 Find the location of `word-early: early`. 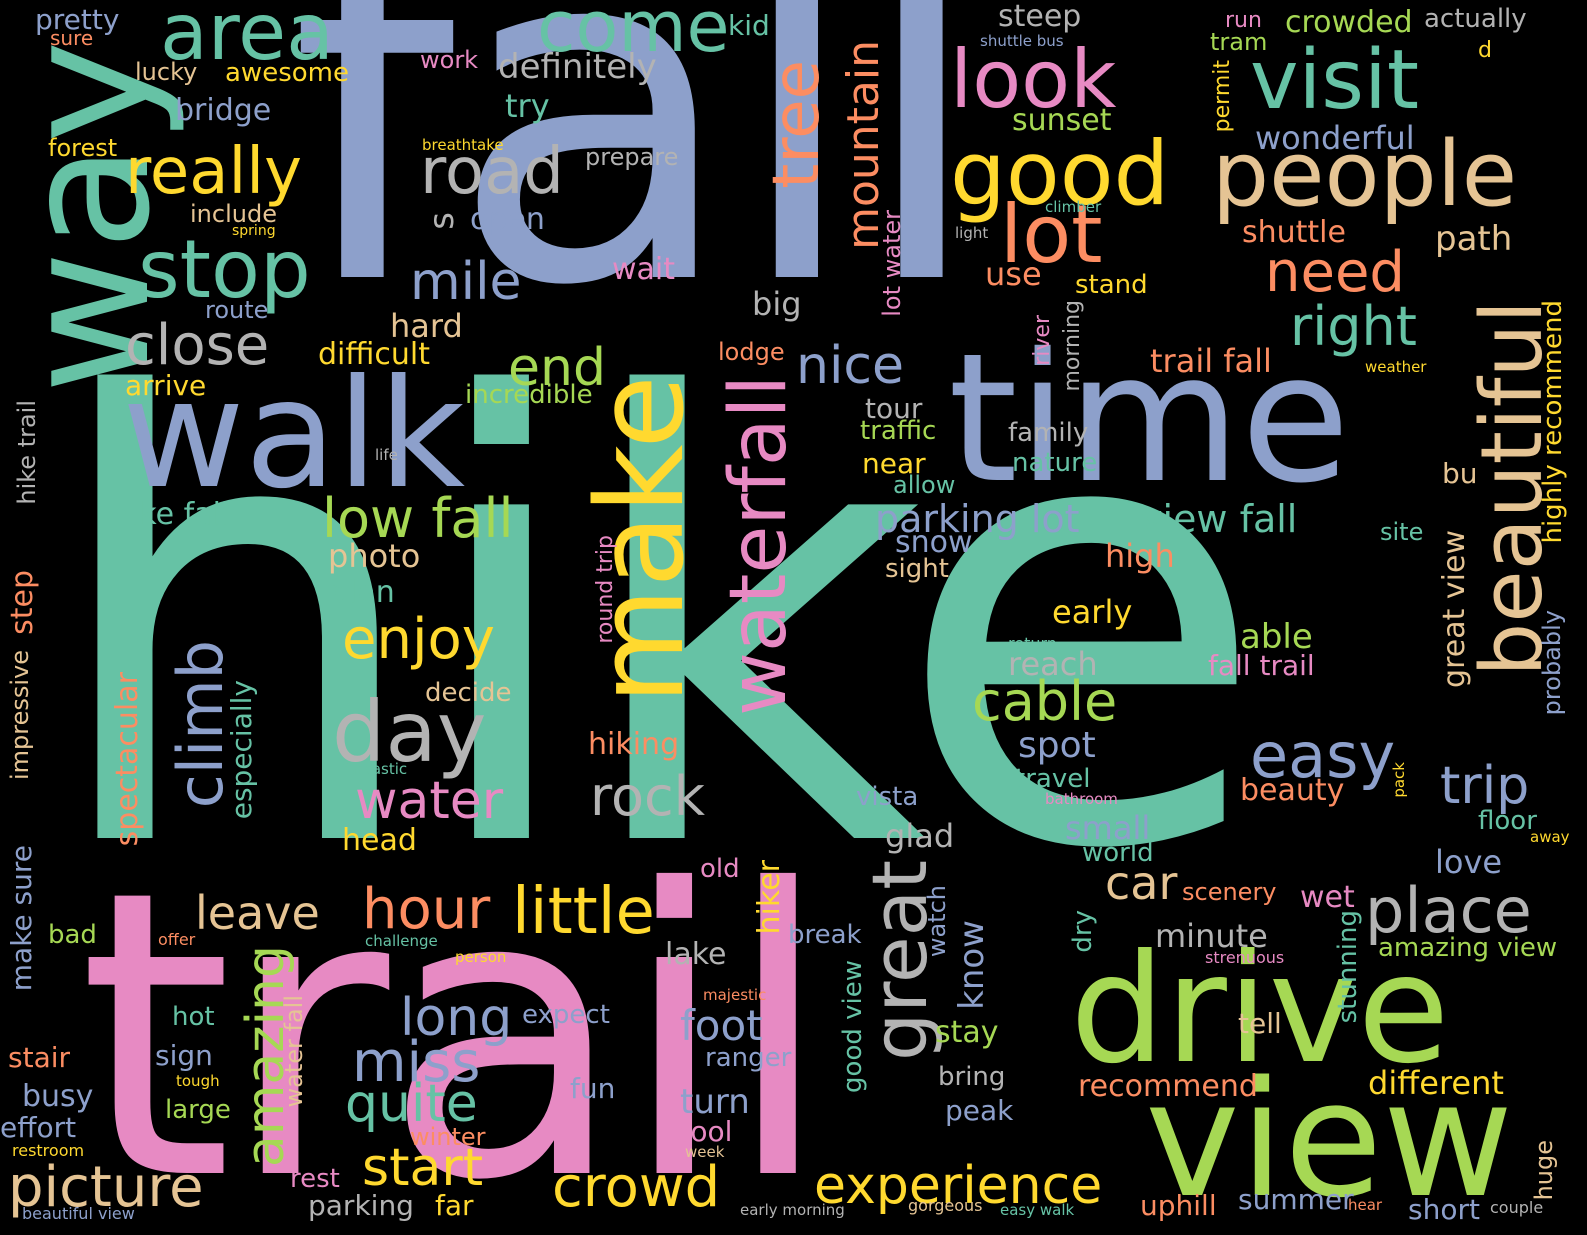

word-early: early is located at coordinates (1092, 612).